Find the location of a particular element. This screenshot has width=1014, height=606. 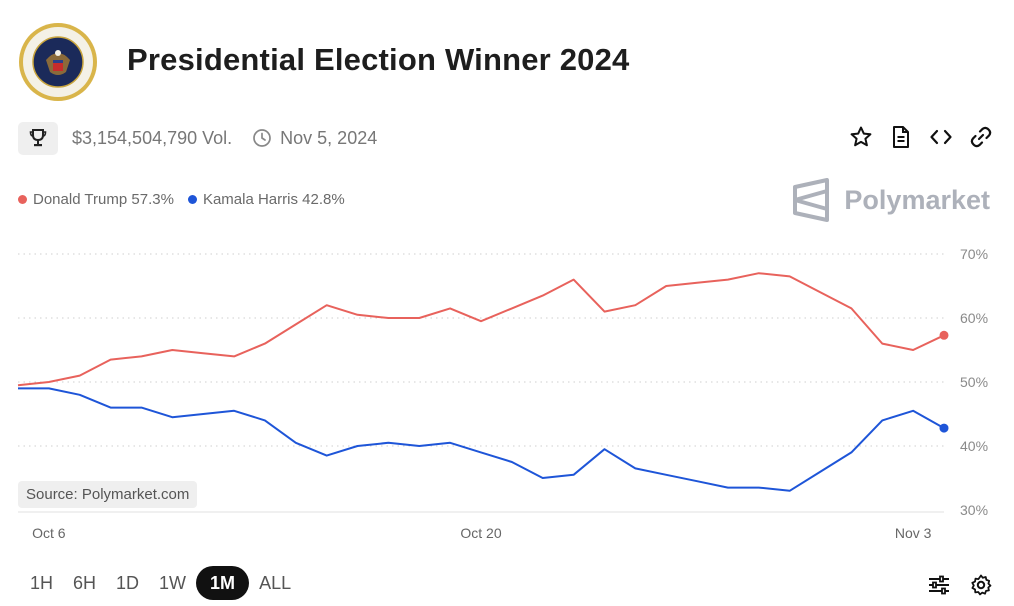

star-icon is located at coordinates (861, 137).